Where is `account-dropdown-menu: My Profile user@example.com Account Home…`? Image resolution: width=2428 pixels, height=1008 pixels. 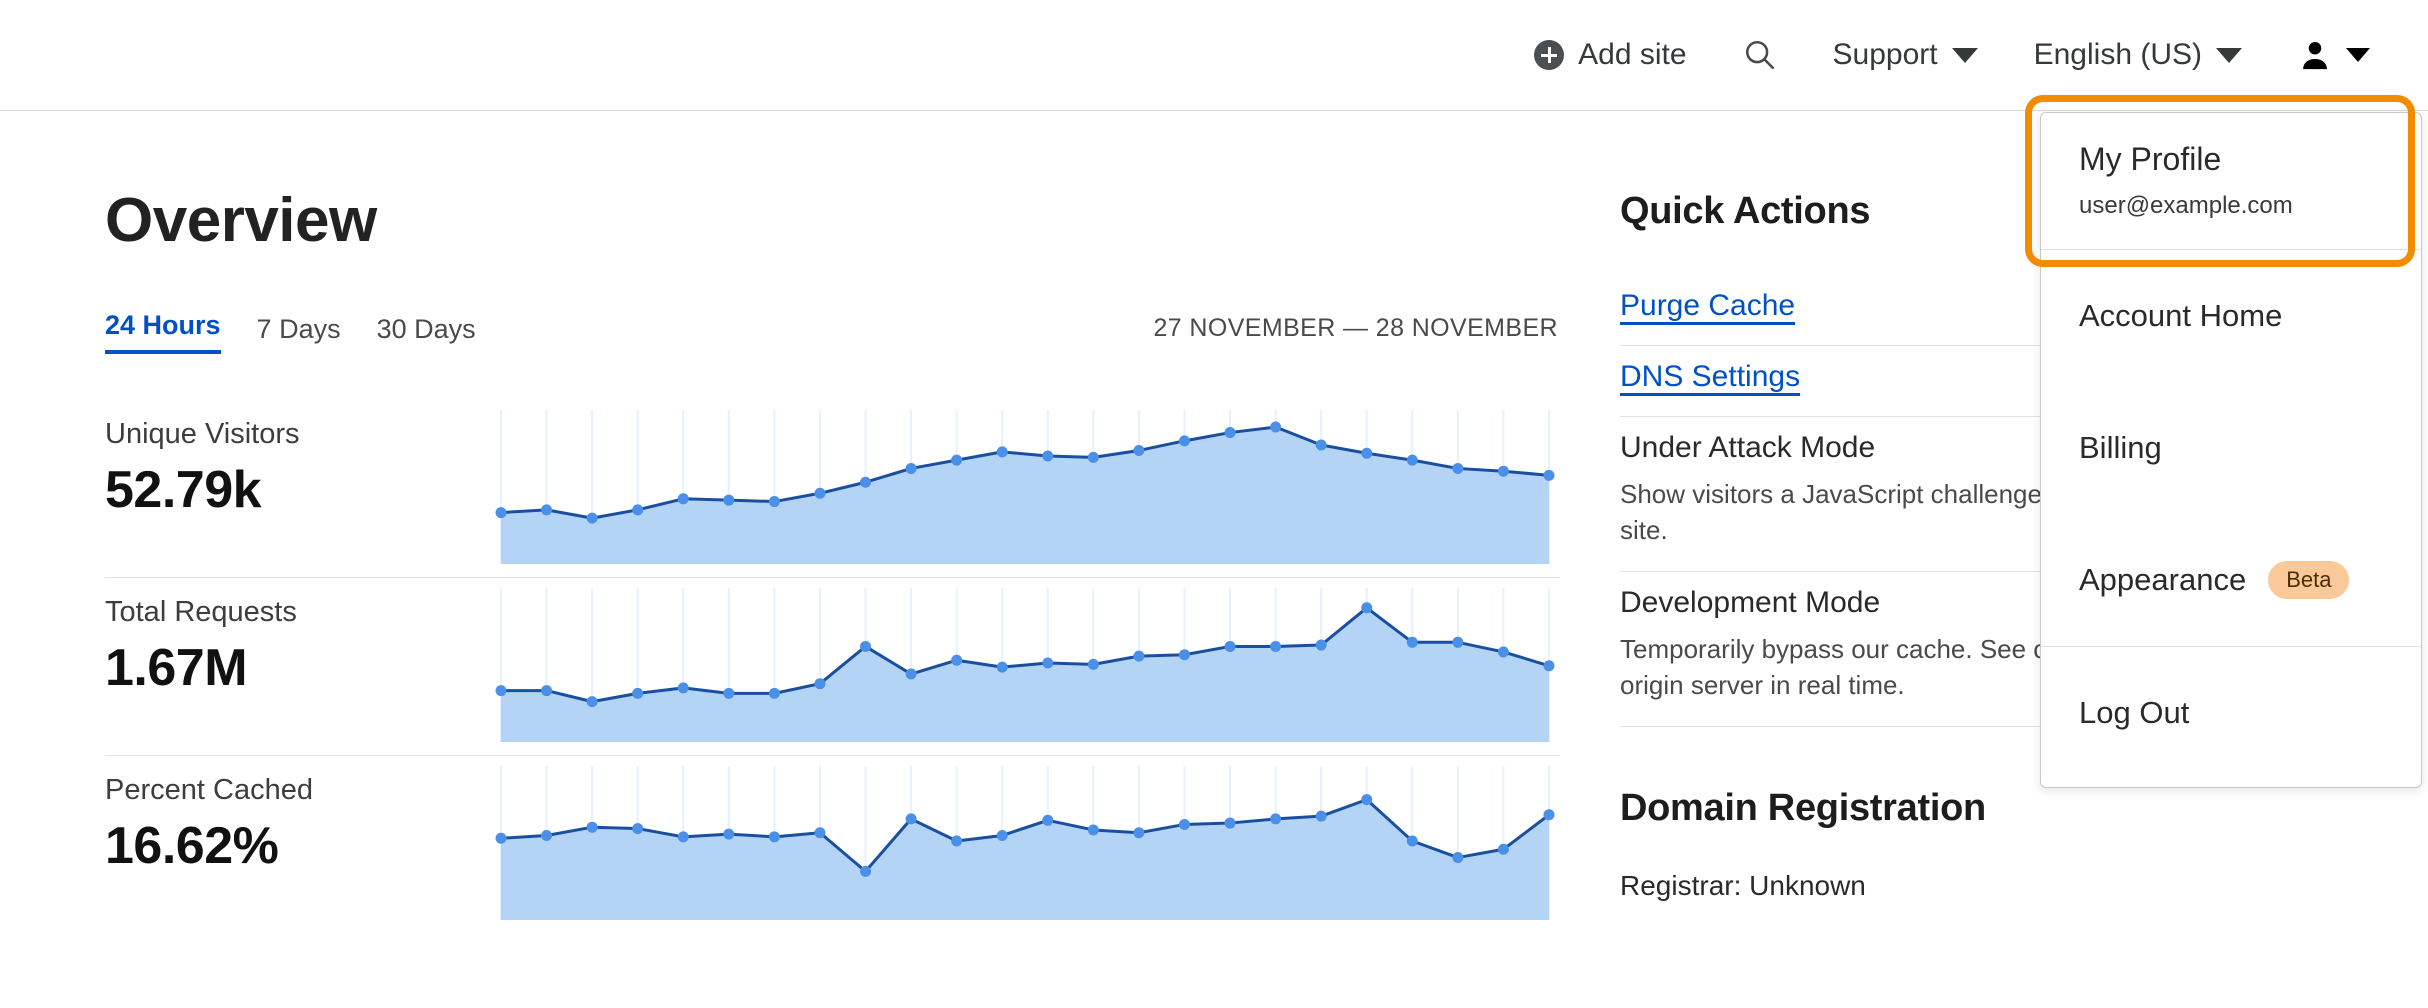
account-dropdown-menu: My Profile user@example.com Account Home… is located at coordinates (2223, 441).